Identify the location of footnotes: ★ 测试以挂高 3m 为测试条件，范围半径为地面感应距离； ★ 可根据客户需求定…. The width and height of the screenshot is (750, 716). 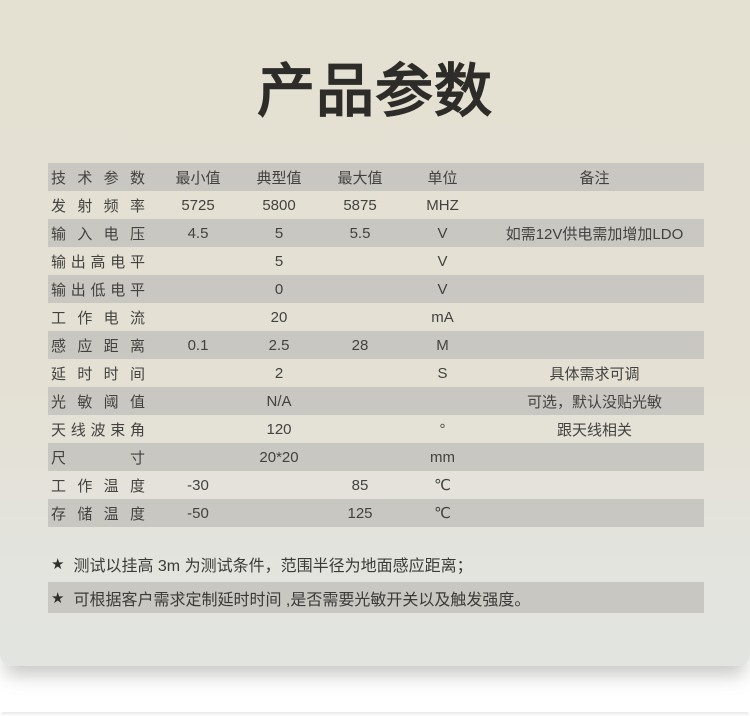
(376, 583).